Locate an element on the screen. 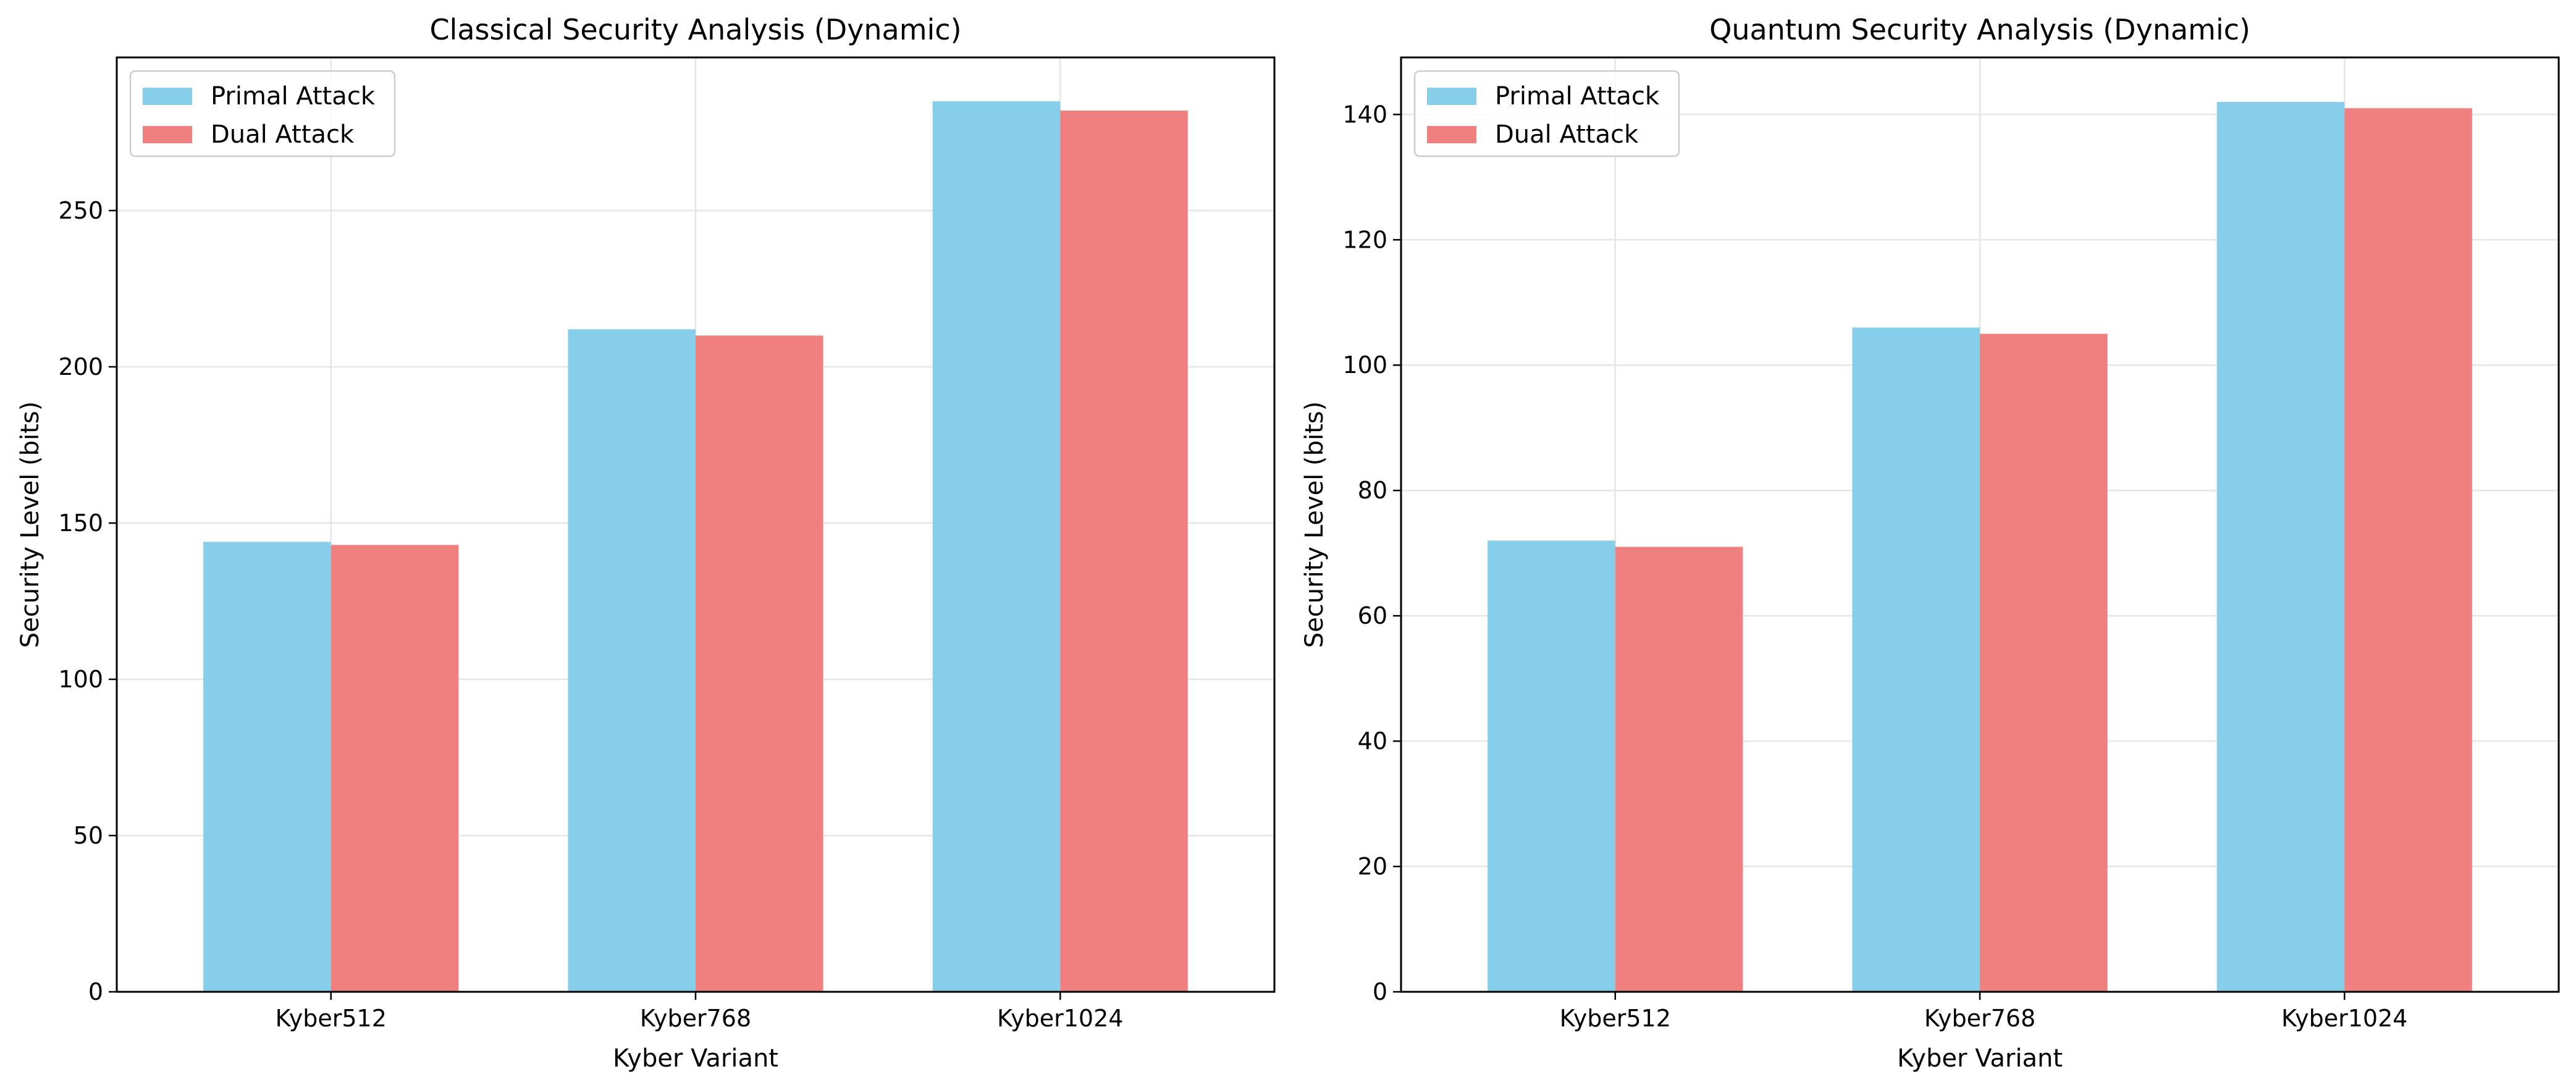 This screenshot has height=1090, width=2576. y-tick-label: 50 is located at coordinates (88, 835).